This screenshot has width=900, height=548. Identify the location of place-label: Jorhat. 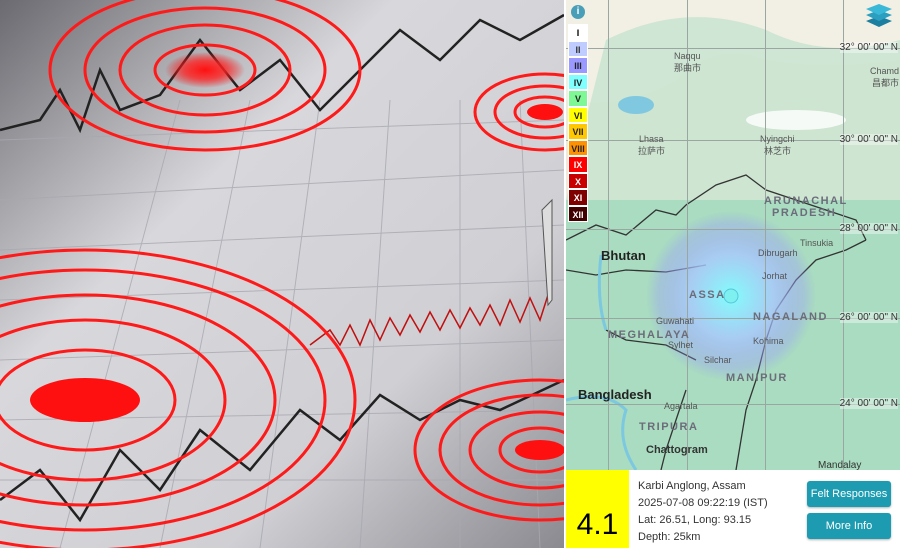
(775, 276).